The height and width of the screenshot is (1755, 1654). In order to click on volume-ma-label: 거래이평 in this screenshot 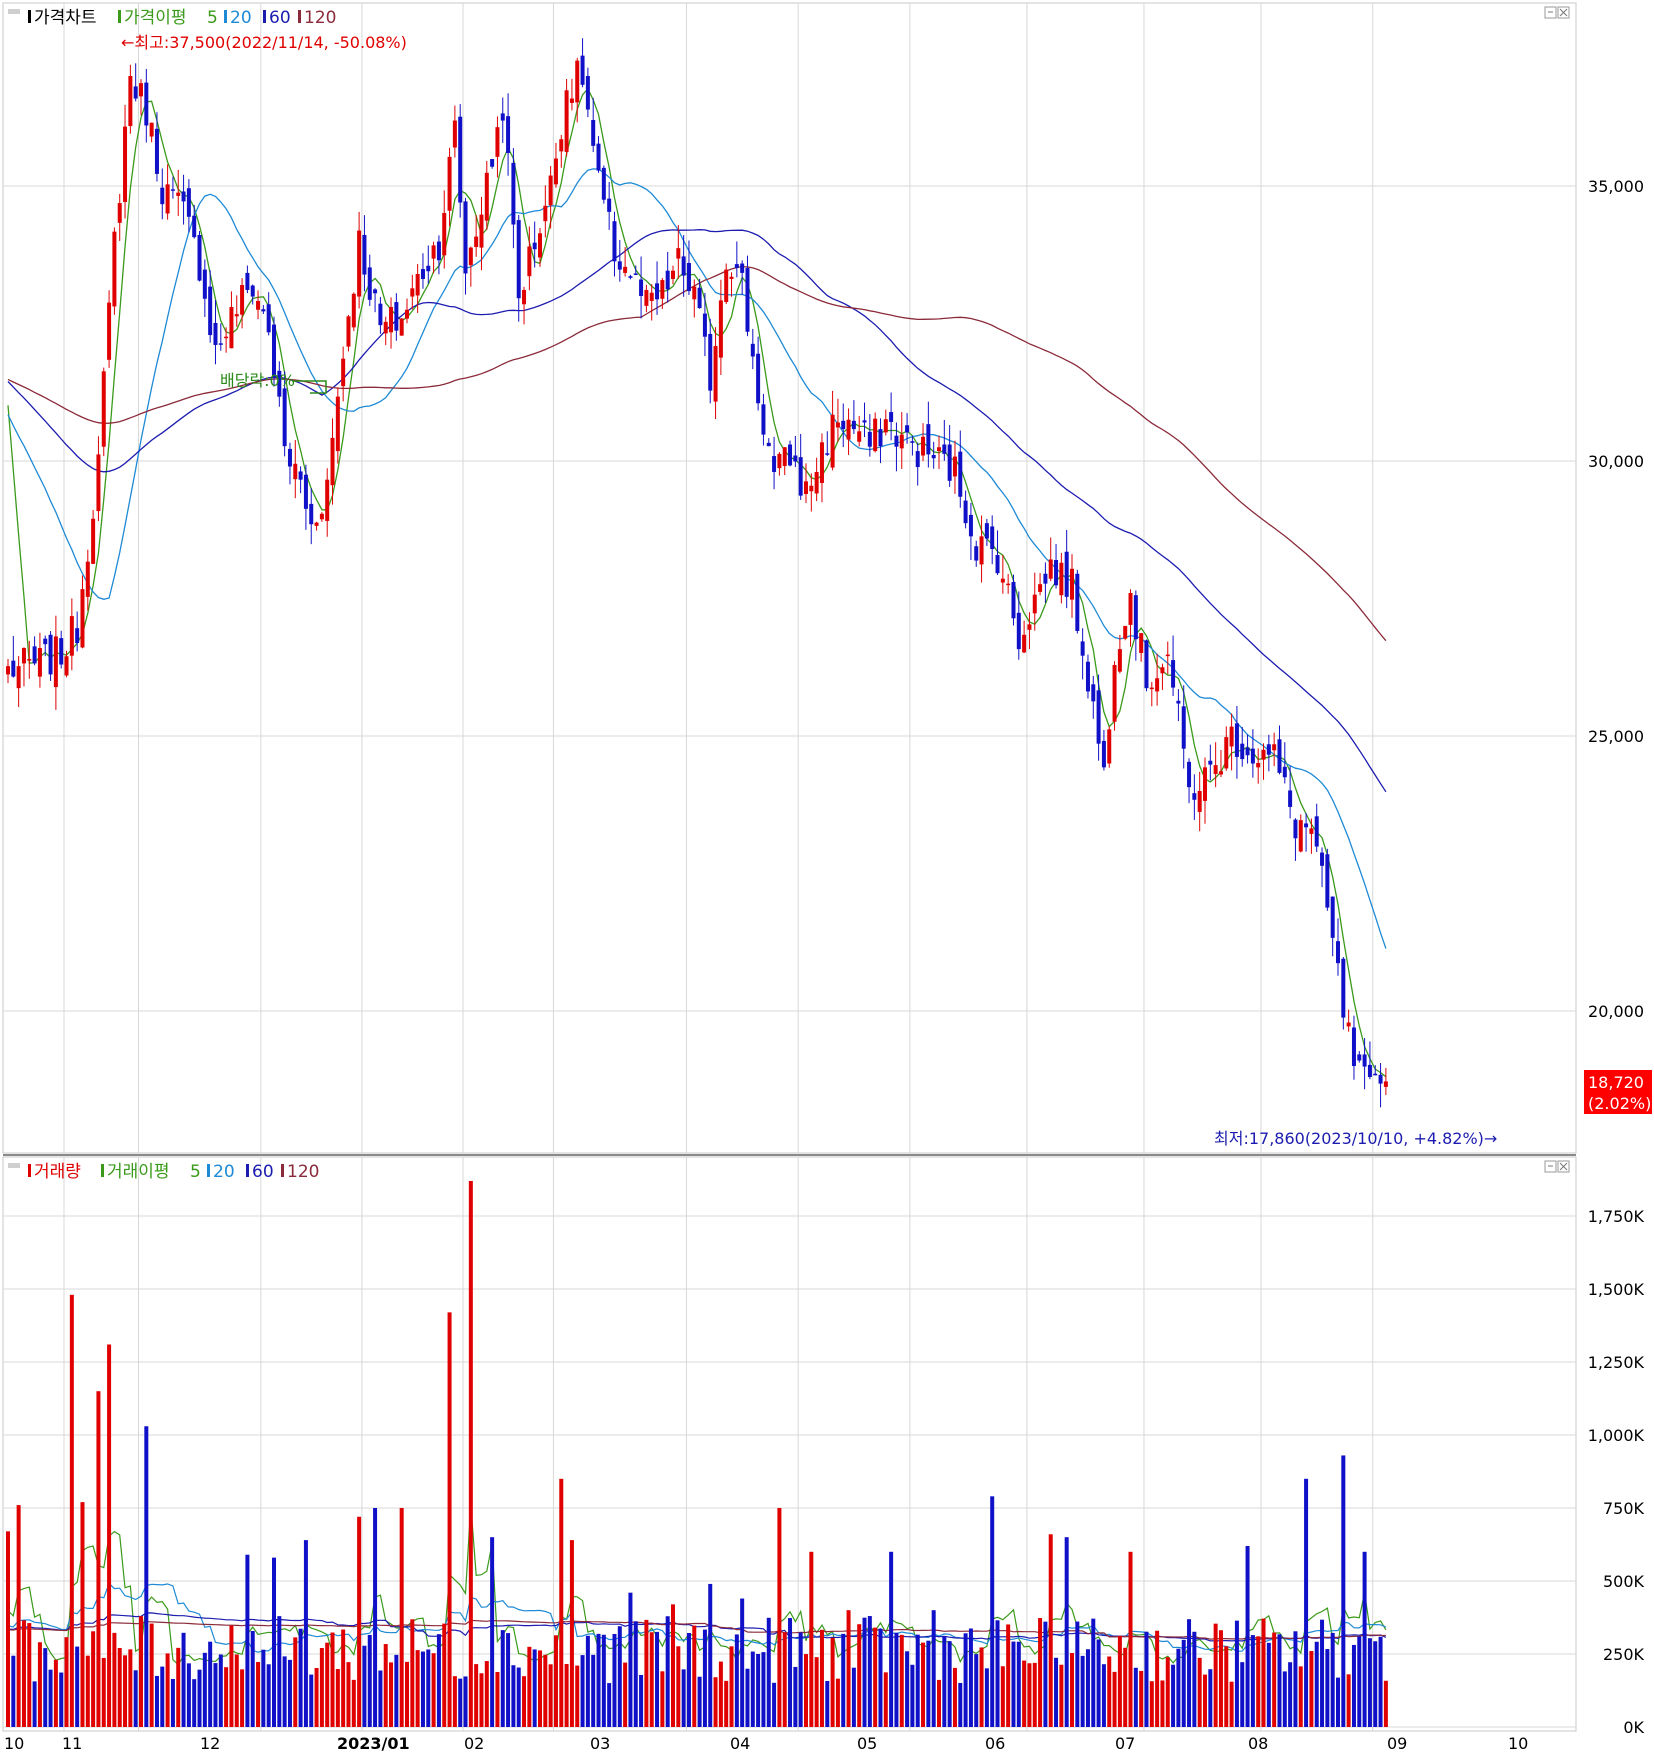, I will do `click(138, 1172)`.